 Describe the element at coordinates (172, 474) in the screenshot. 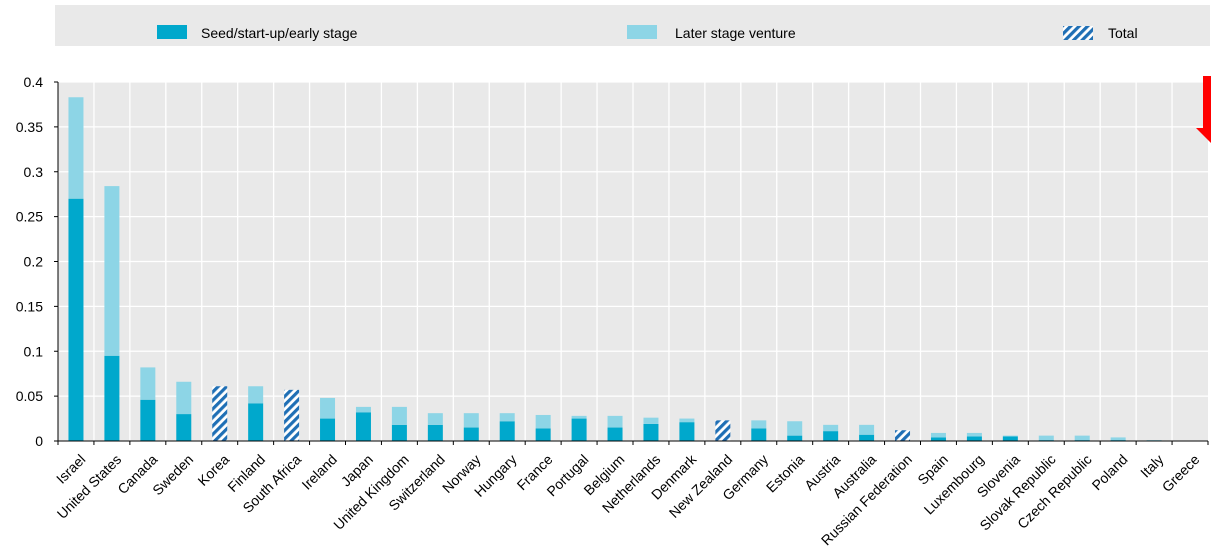

I see `x-category-label: Sweden` at that location.